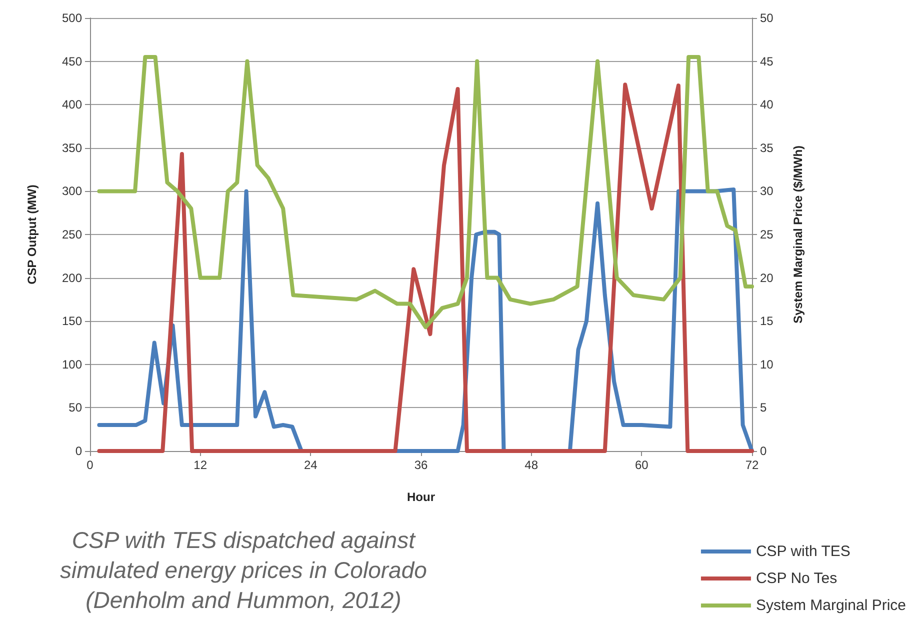 Image resolution: width=917 pixels, height=630 pixels. What do you see at coordinates (72, 18) in the screenshot?
I see `y-tick-label: 500` at bounding box center [72, 18].